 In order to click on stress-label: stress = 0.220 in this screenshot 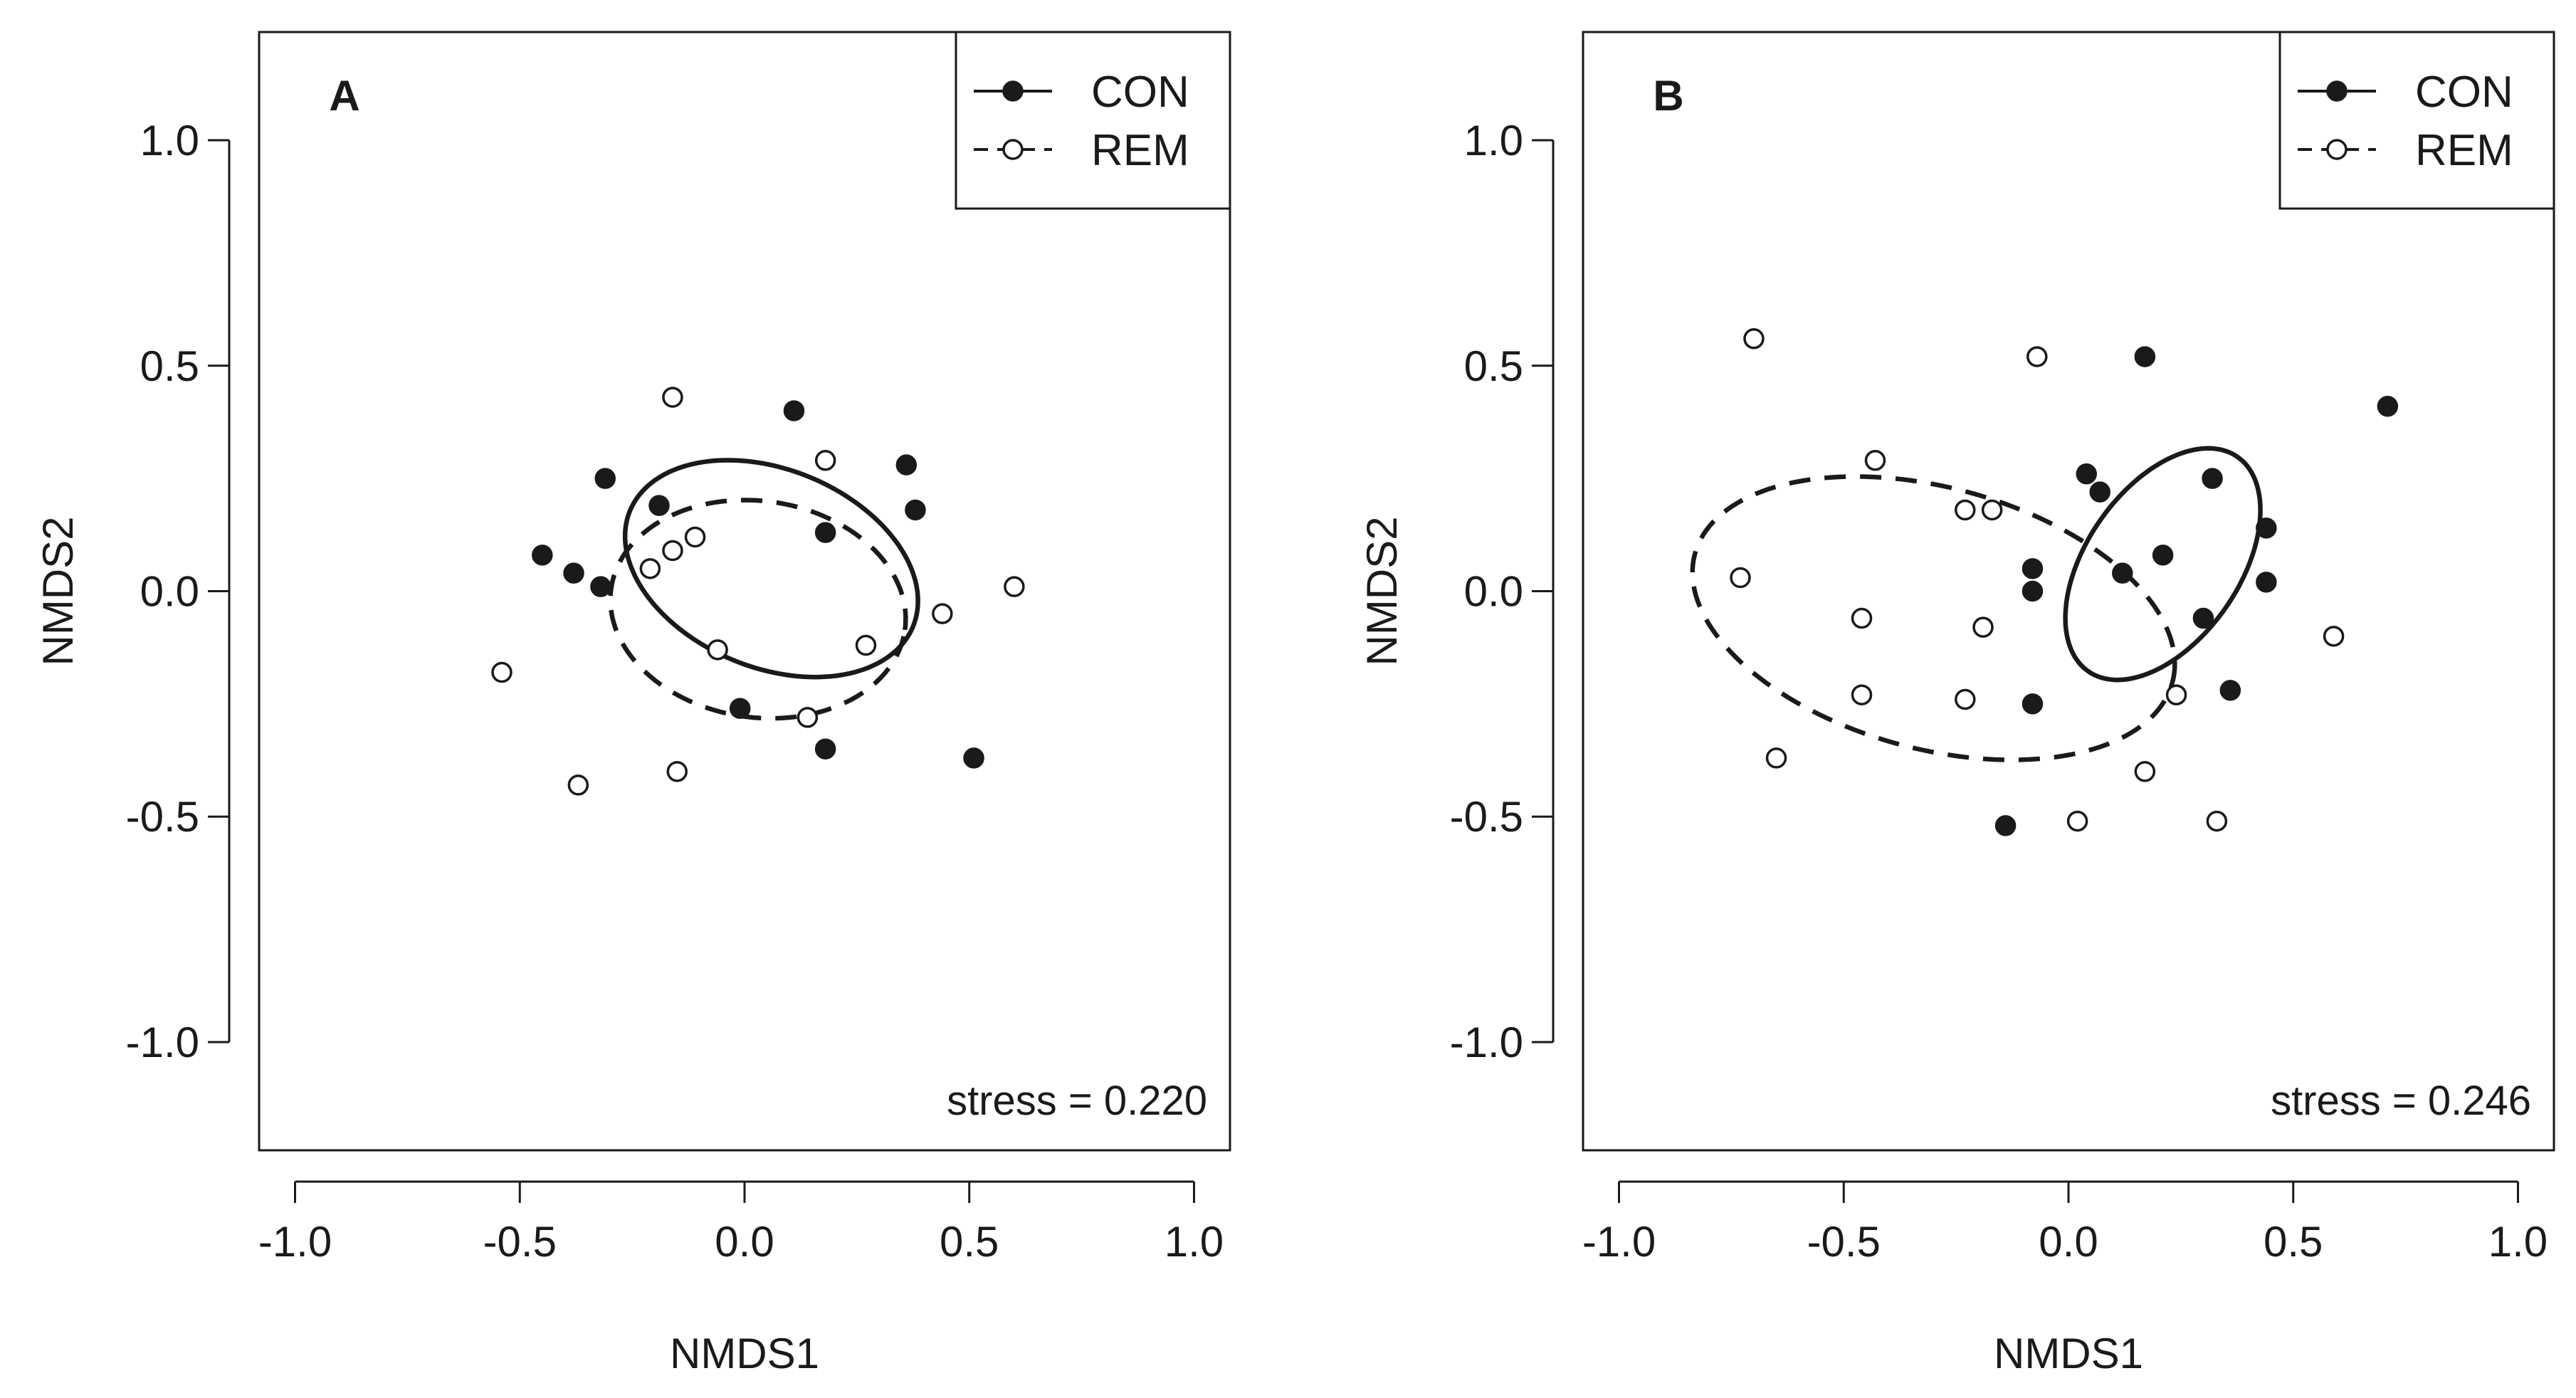, I will do `click(1077, 1101)`.